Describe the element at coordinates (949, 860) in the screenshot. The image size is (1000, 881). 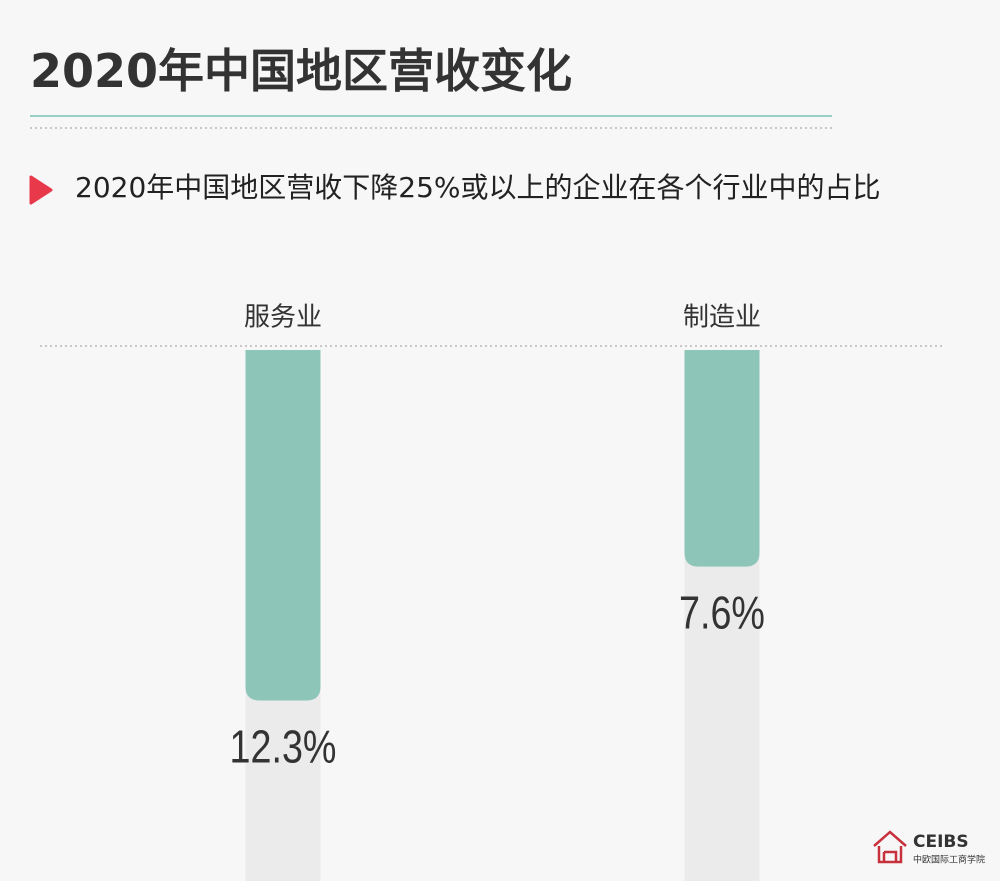
I see `logo-tagline: 中欧国际工商学院` at that location.